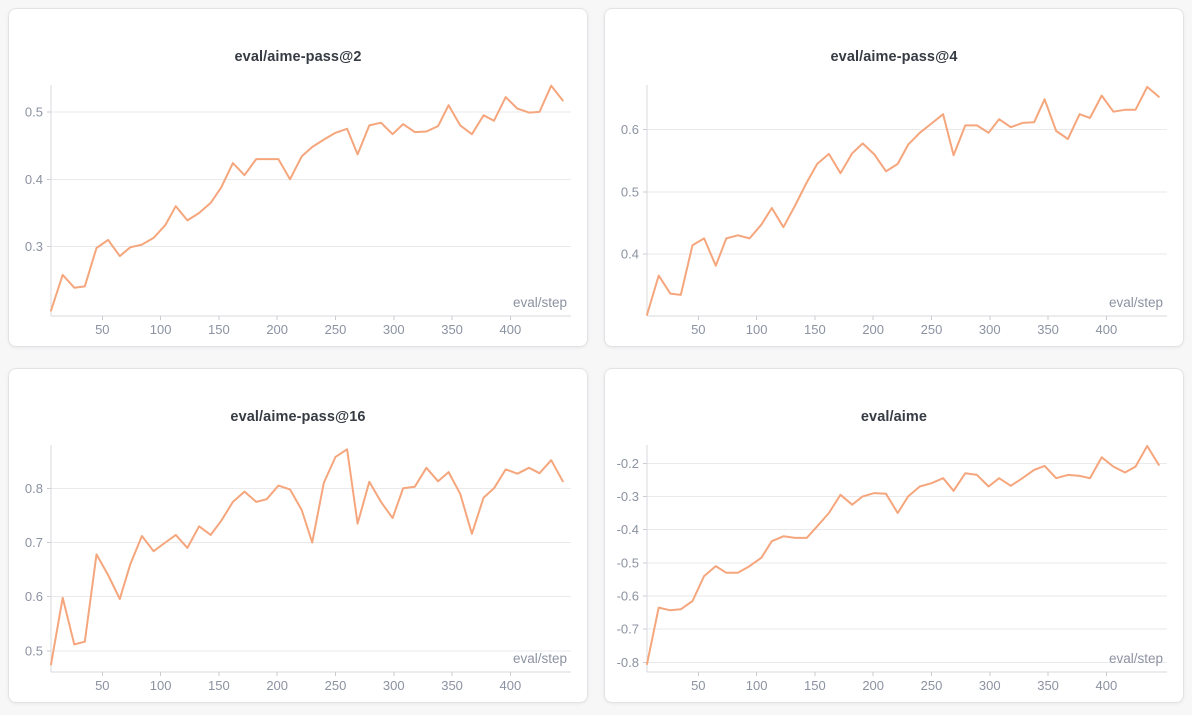 Image resolution: width=1192 pixels, height=715 pixels. Describe the element at coordinates (628, 629) in the screenshot. I see `svg-text: -0.7` at that location.